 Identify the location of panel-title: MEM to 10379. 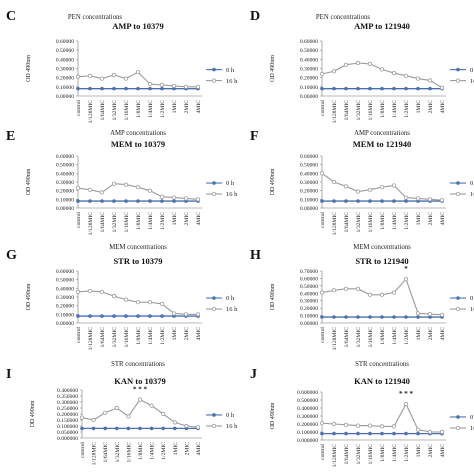
(138, 144).